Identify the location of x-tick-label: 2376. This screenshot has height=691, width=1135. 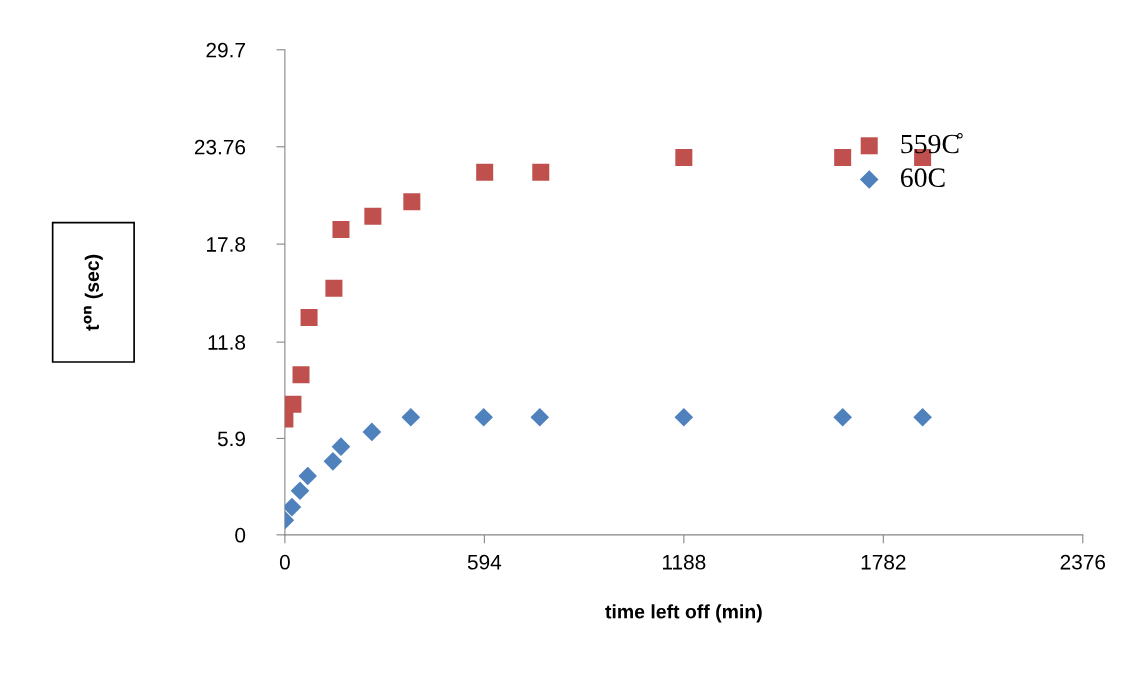
(1083, 562).